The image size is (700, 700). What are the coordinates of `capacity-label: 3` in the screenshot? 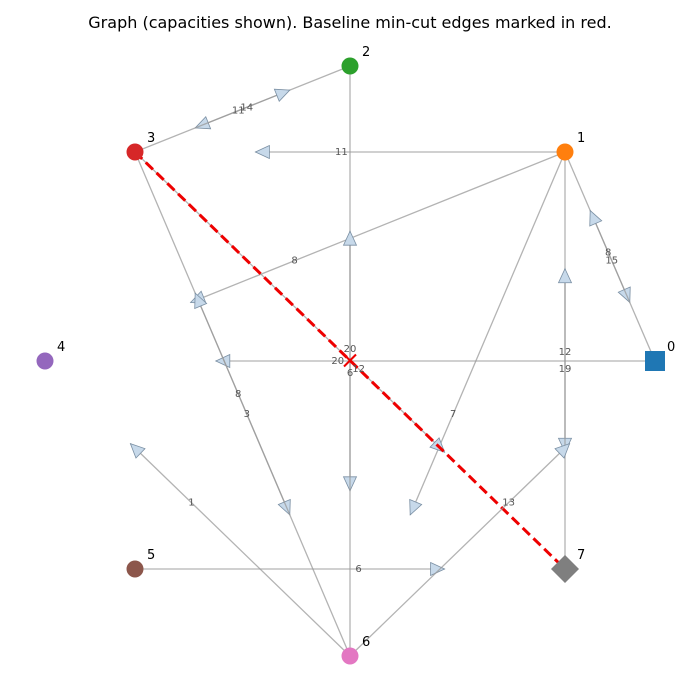 It's located at (247, 414).